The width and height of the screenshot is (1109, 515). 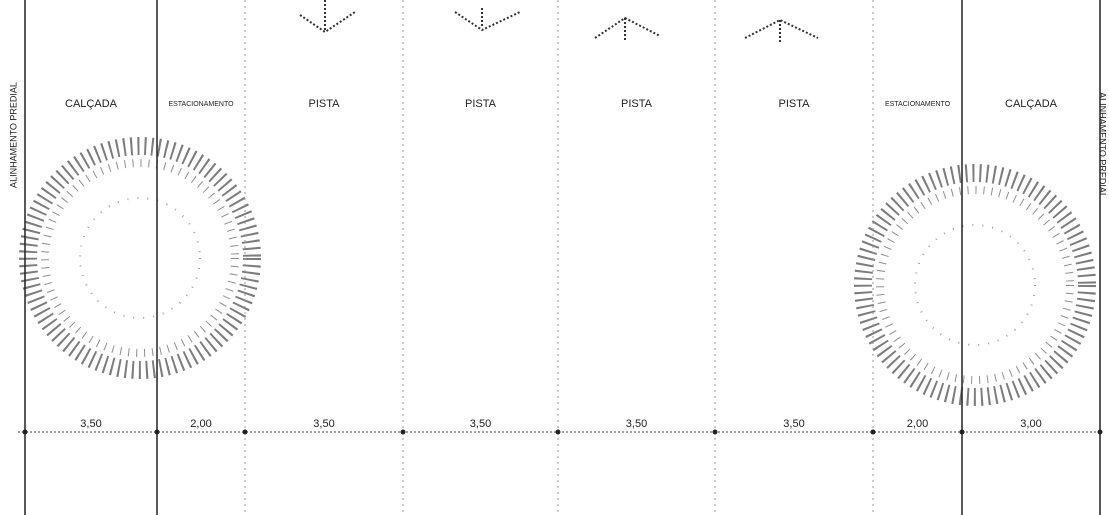 I want to click on tree-right, so click(x=975, y=285).